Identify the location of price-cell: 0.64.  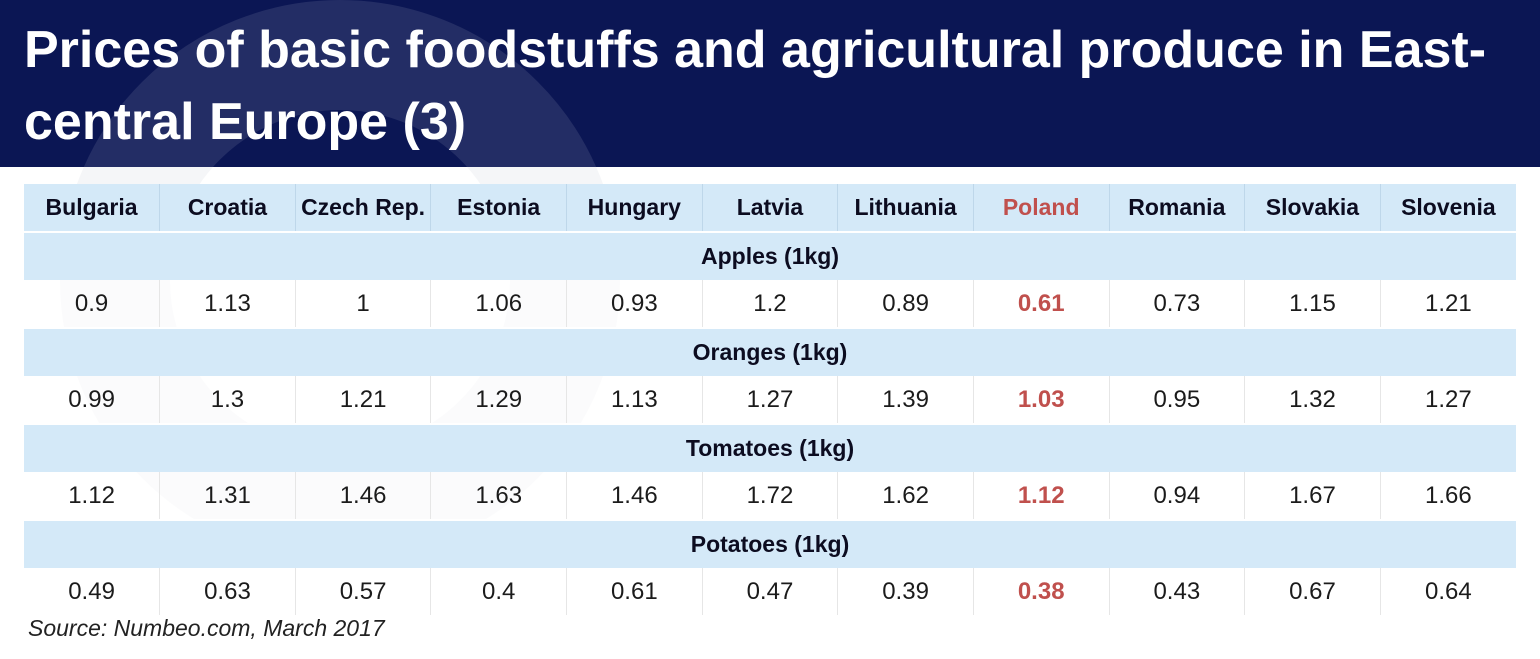
(1448, 591).